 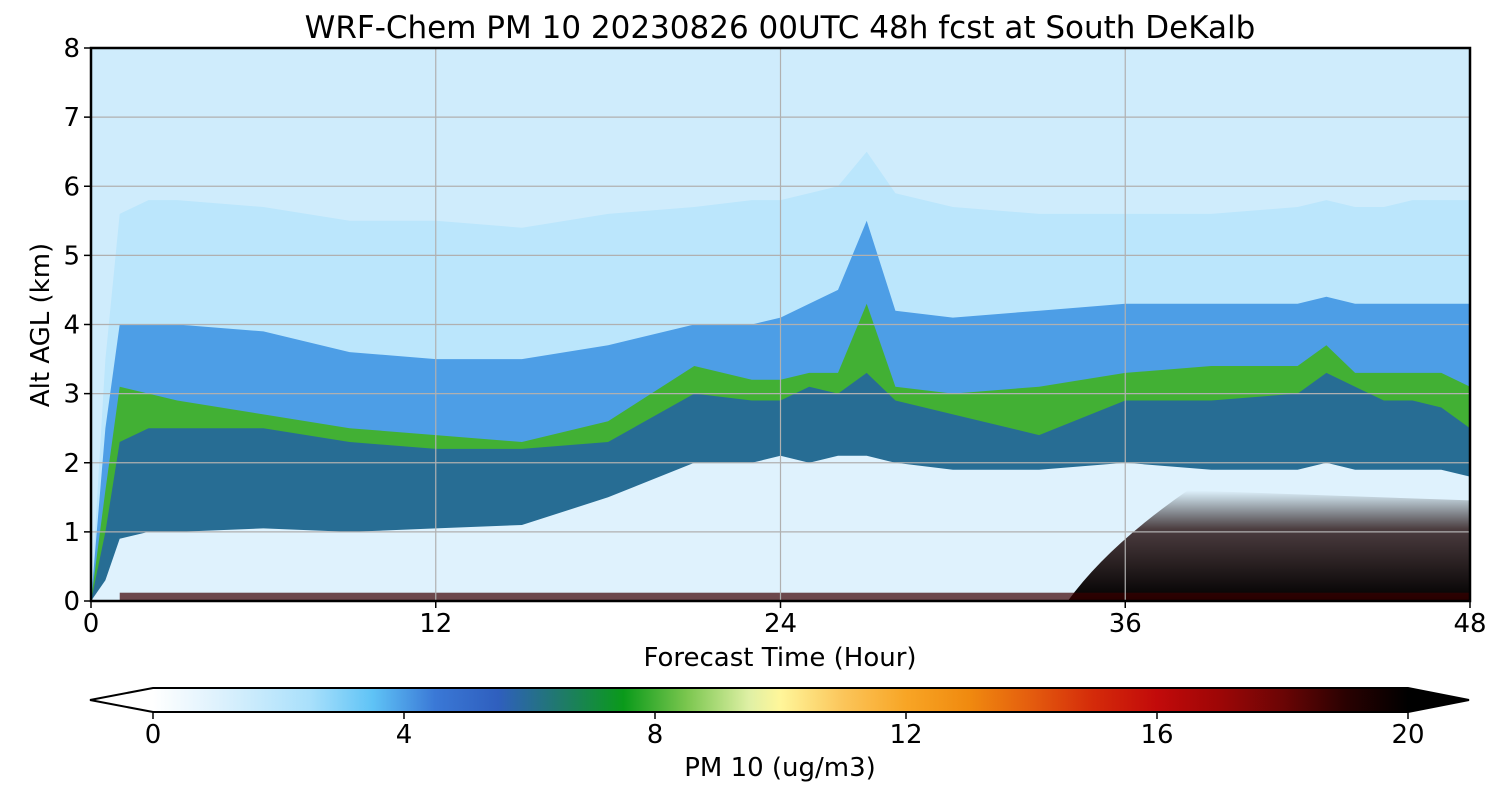 What do you see at coordinates (71, 464) in the screenshot?
I see `y-tick-label: 2` at bounding box center [71, 464].